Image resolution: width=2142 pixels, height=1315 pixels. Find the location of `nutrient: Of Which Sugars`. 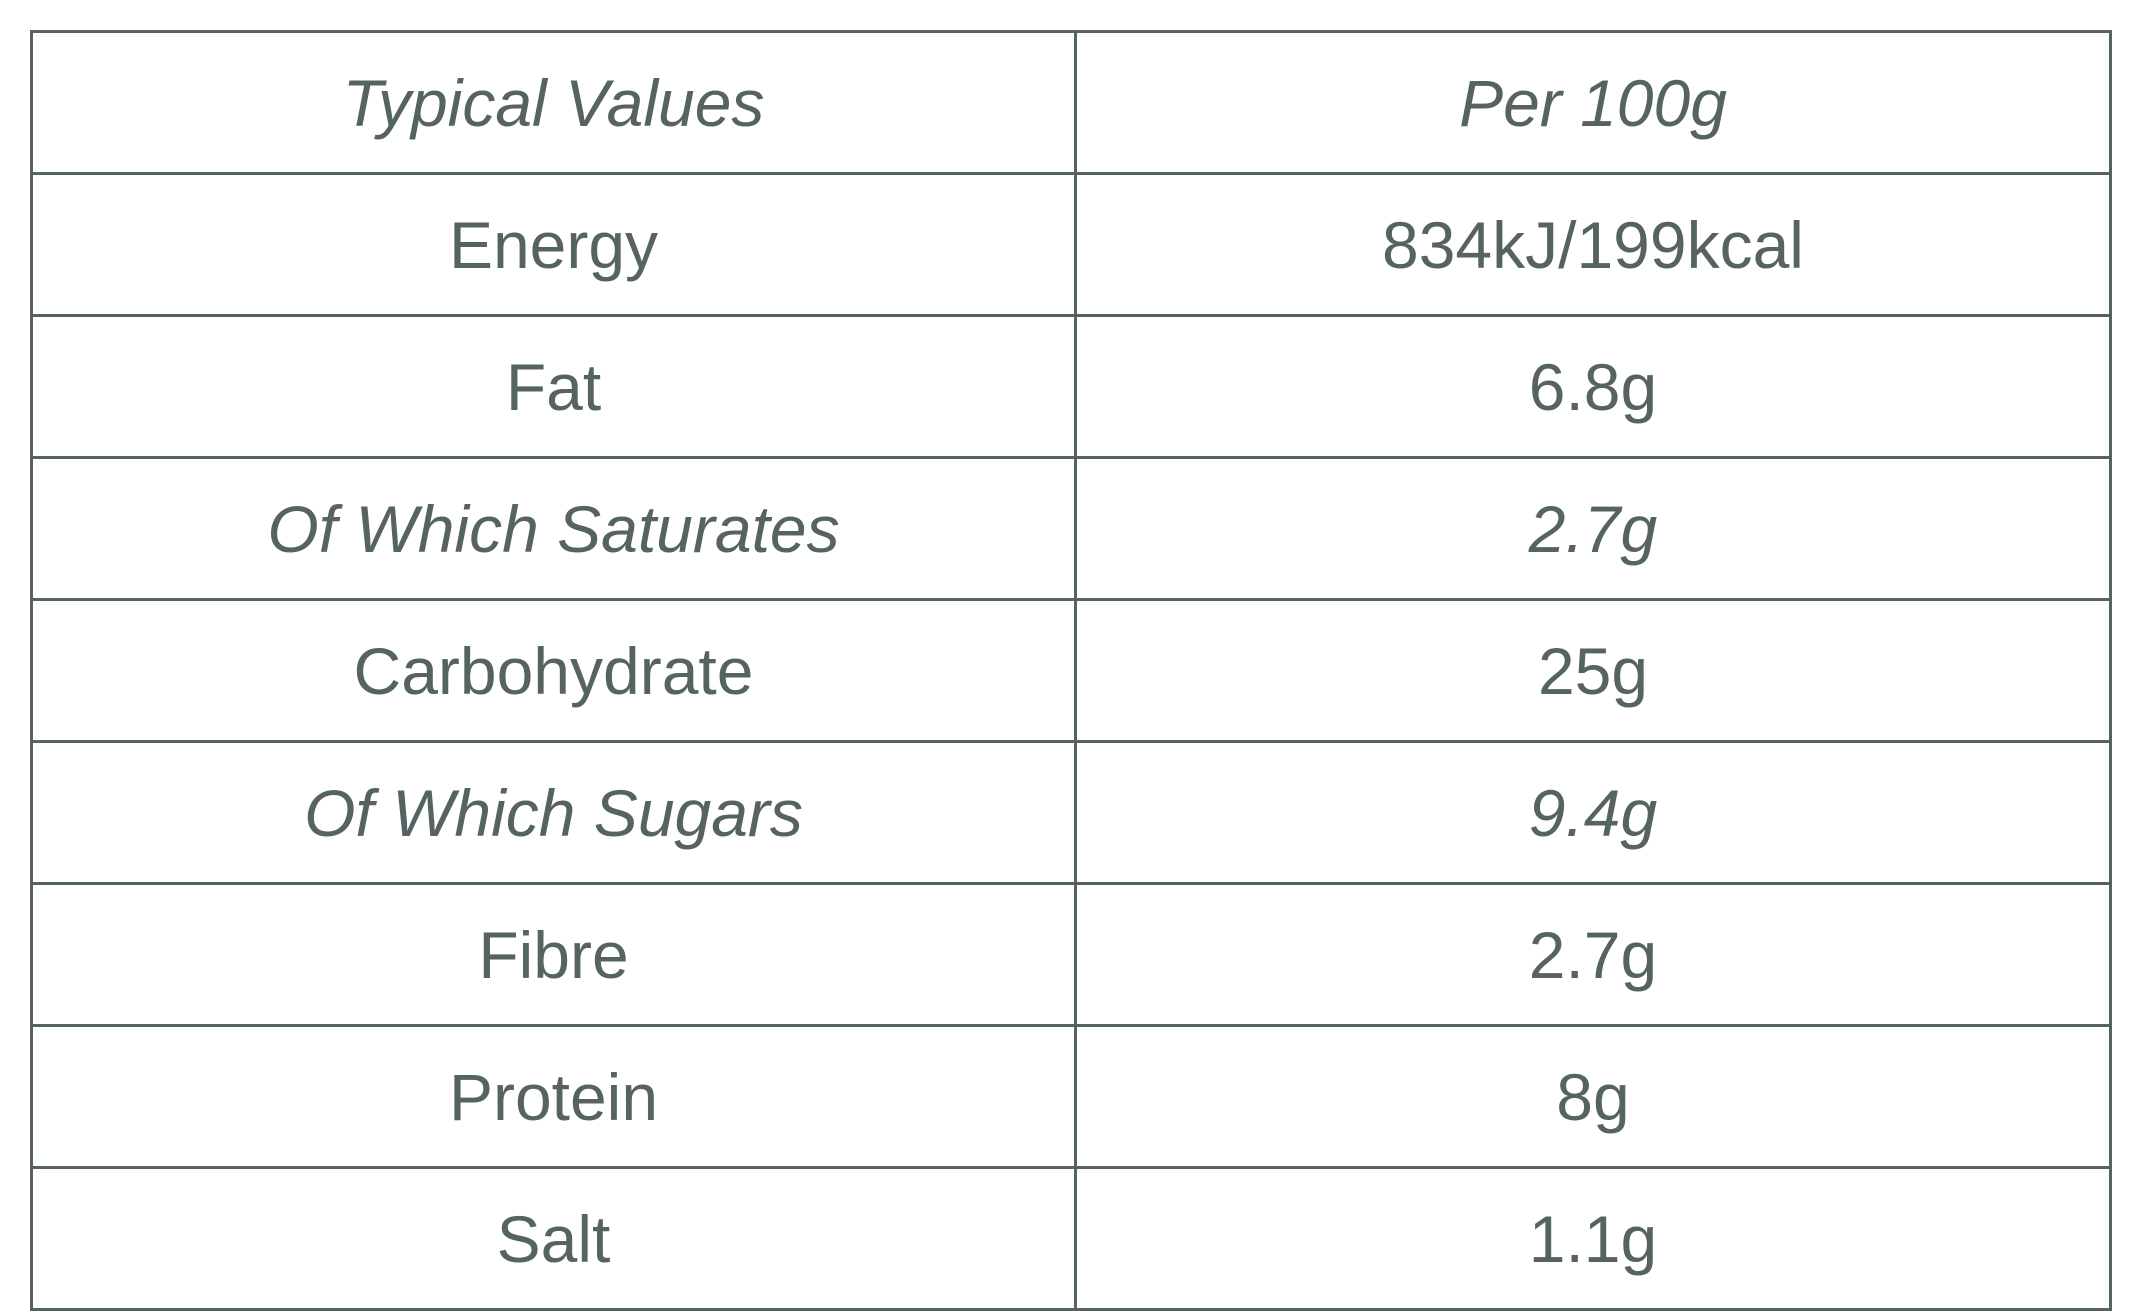

nutrient: Of Which Sugars is located at coordinates (553, 812).